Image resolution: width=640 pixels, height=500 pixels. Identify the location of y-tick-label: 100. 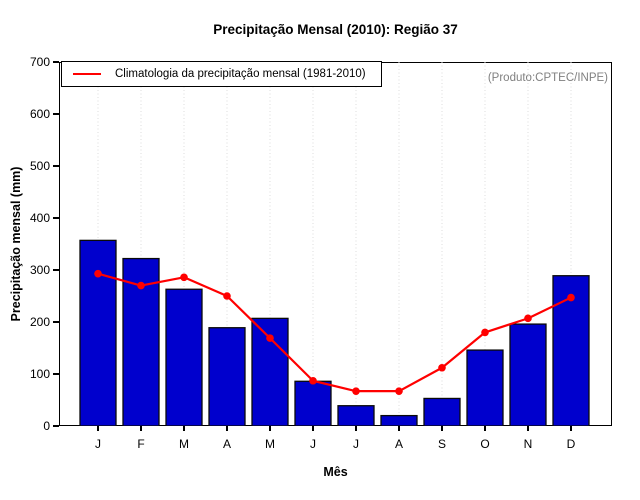
(39, 373).